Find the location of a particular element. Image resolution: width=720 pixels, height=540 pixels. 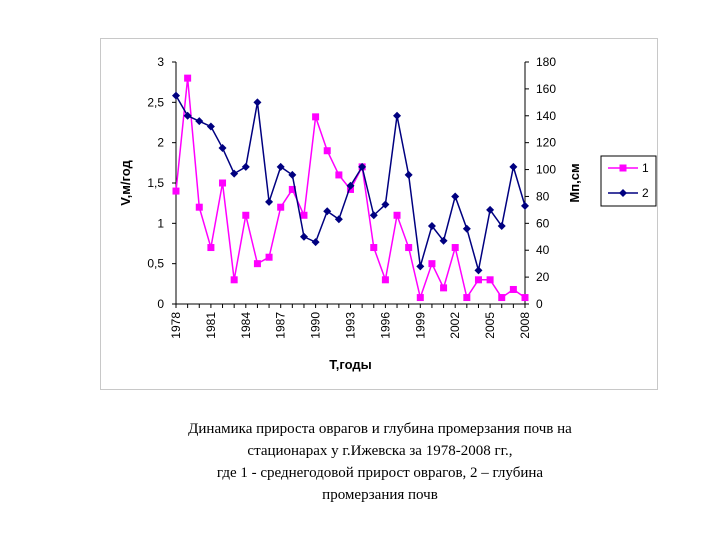

x-tick-label: 2002 is located at coordinates (455, 325).